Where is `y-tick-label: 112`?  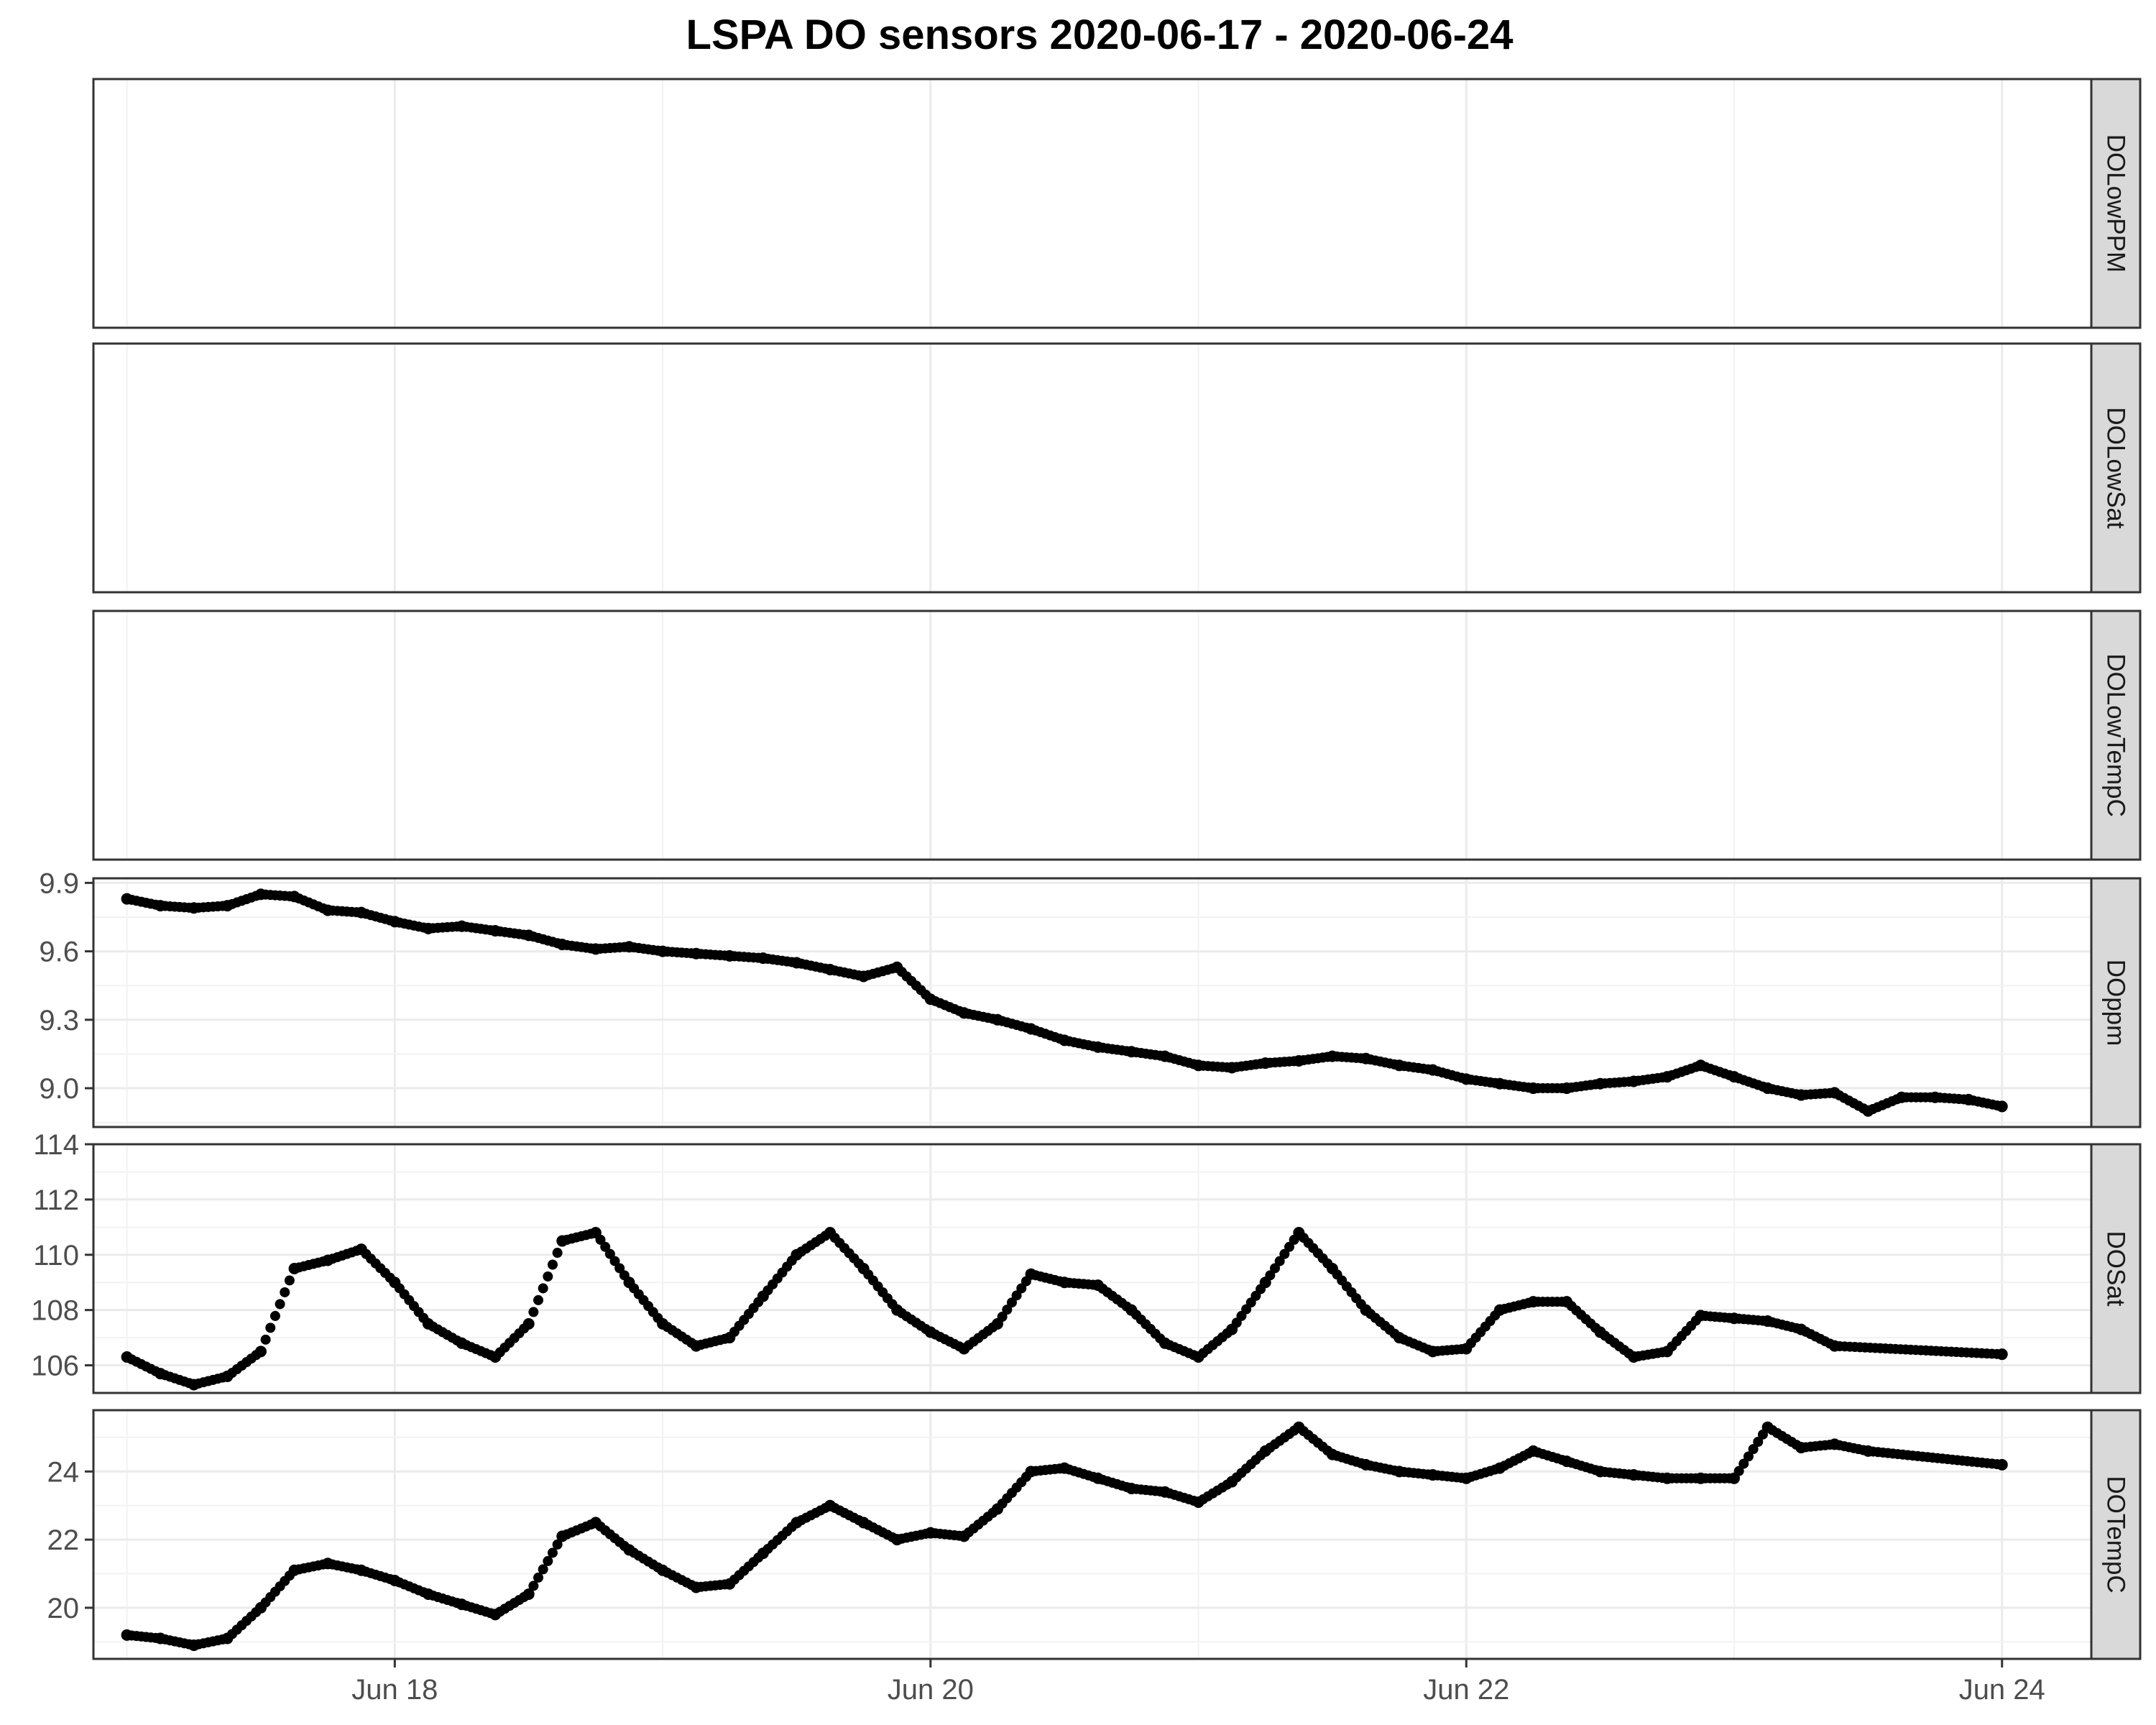
y-tick-label: 112 is located at coordinates (56, 1200).